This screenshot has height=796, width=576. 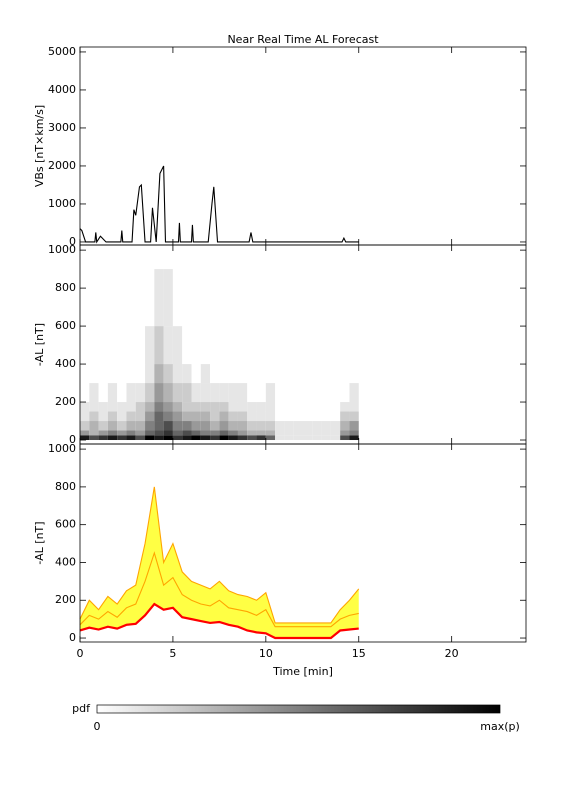 I want to click on y-tick-label: 200, so click(x=65, y=401).